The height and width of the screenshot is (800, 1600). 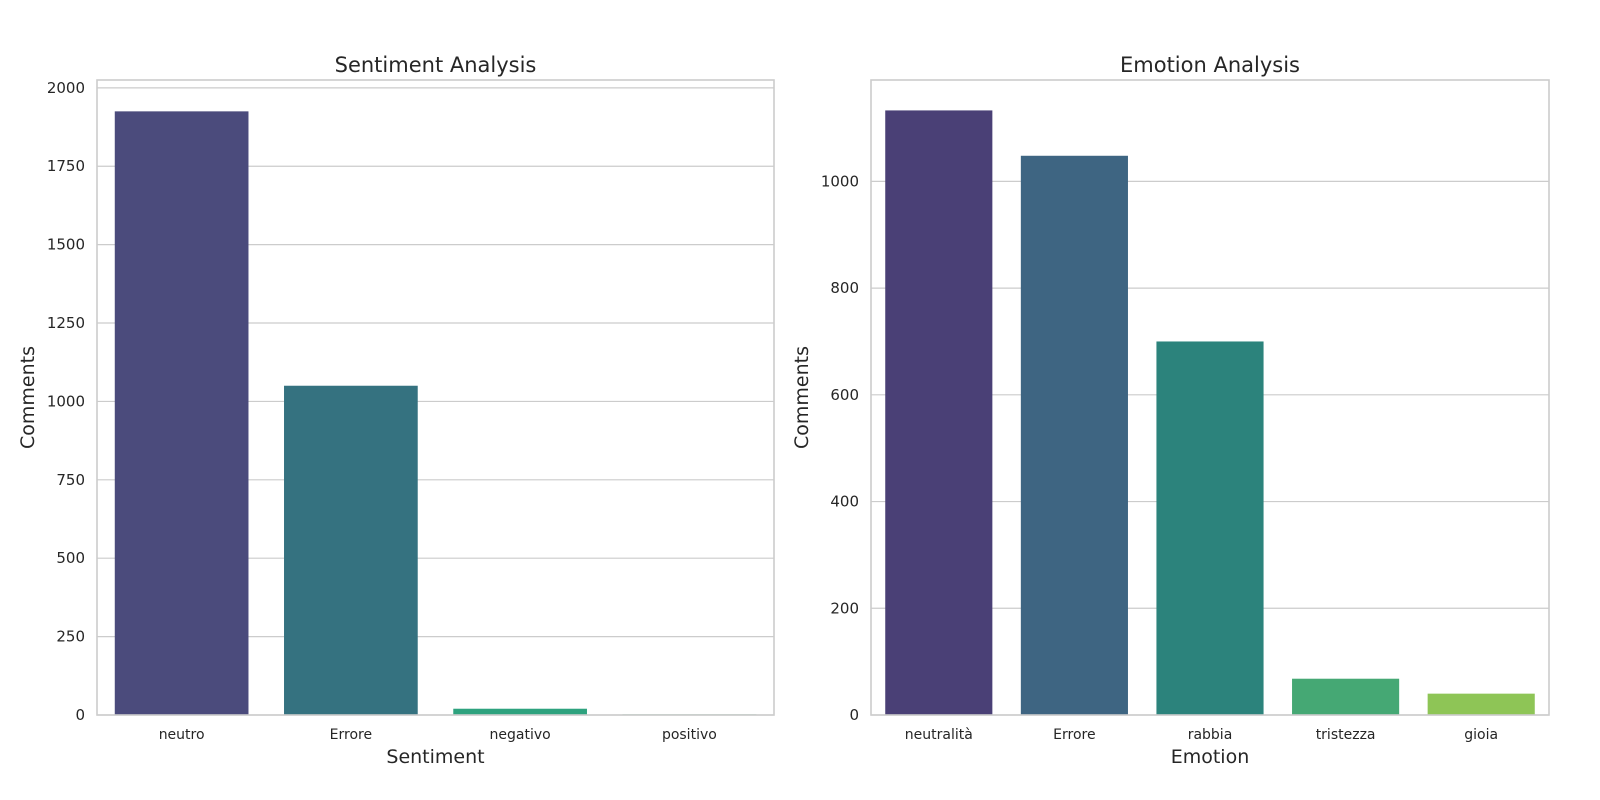 What do you see at coordinates (66, 166) in the screenshot?
I see `sentiment-y-tick-label-1750: 1750` at bounding box center [66, 166].